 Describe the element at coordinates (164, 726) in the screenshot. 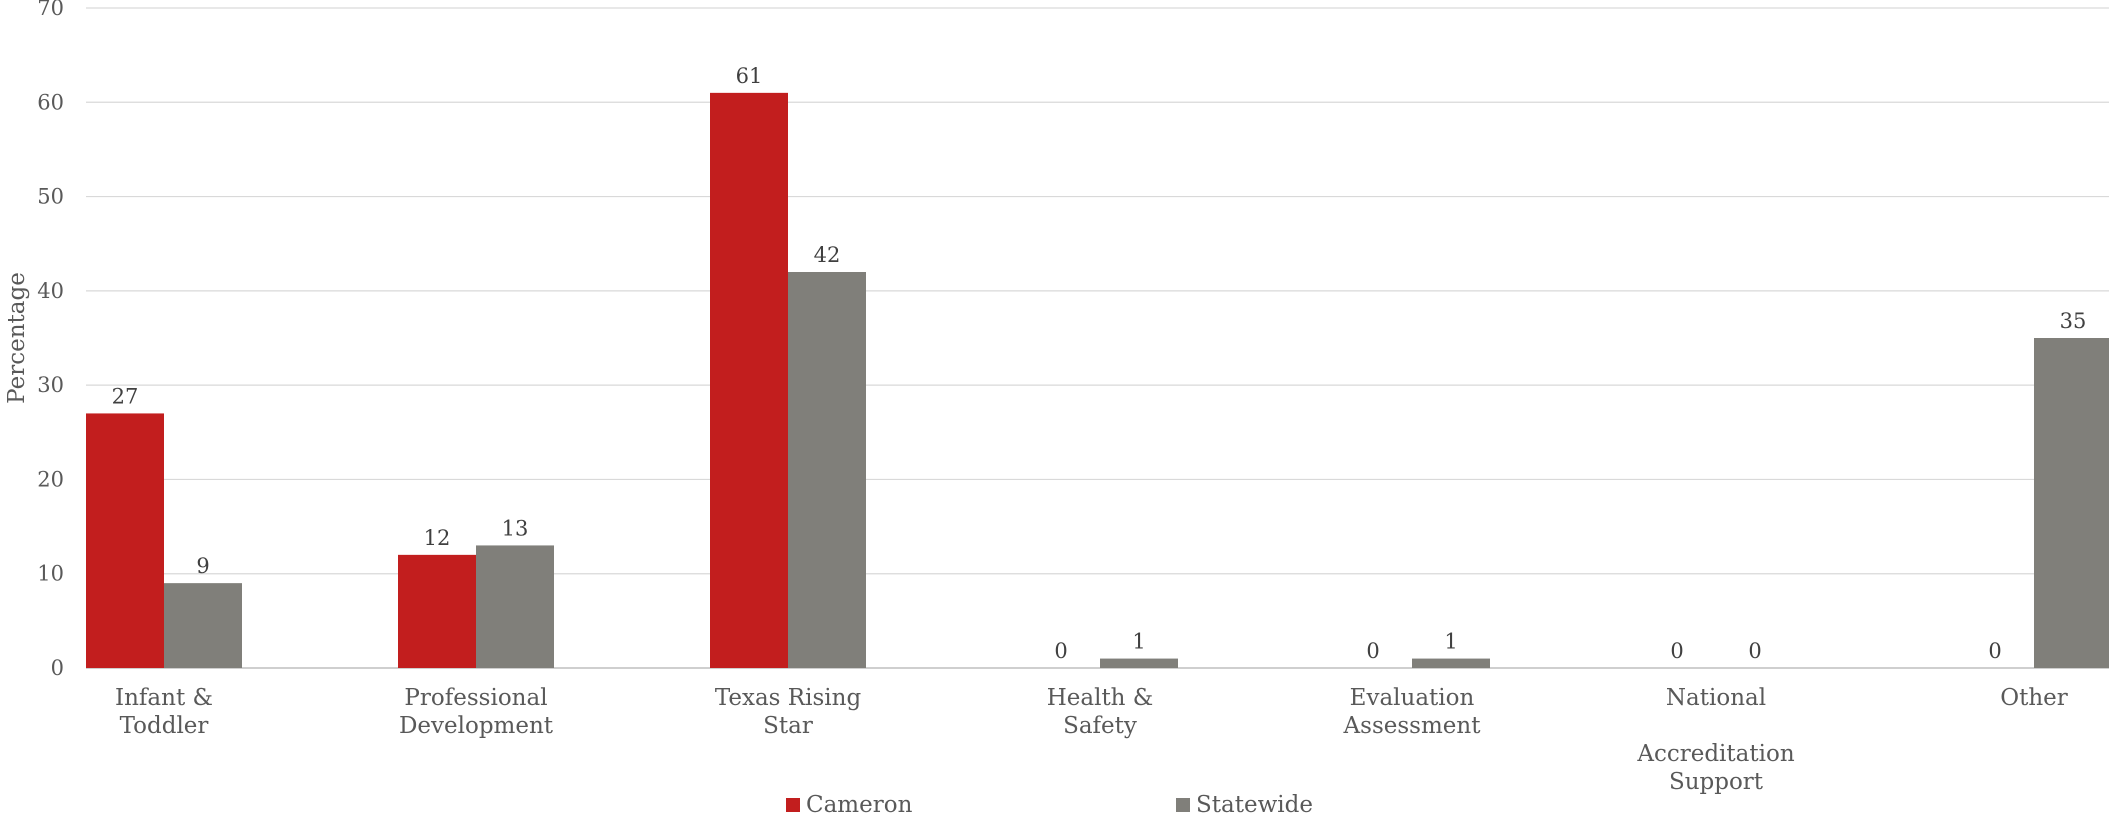

I see `category-label: Toddler` at that location.